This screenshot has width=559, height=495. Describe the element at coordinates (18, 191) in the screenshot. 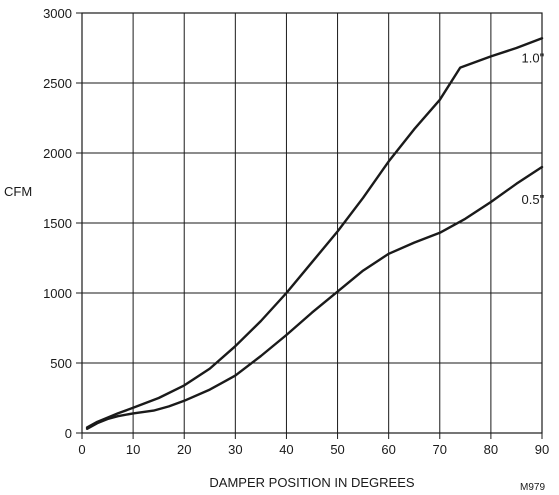

I see `y-axis-title: CFM` at that location.